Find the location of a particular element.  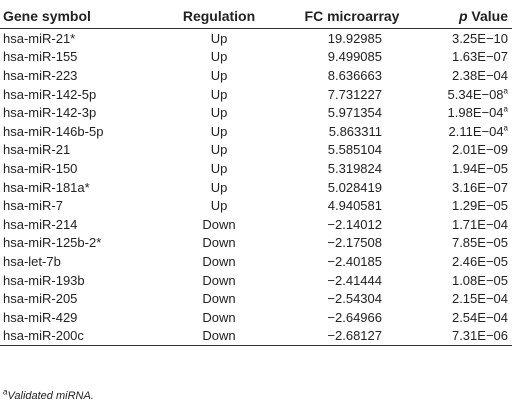

cell-fc-microarray-text: −2.64966 is located at coordinates (354, 317).